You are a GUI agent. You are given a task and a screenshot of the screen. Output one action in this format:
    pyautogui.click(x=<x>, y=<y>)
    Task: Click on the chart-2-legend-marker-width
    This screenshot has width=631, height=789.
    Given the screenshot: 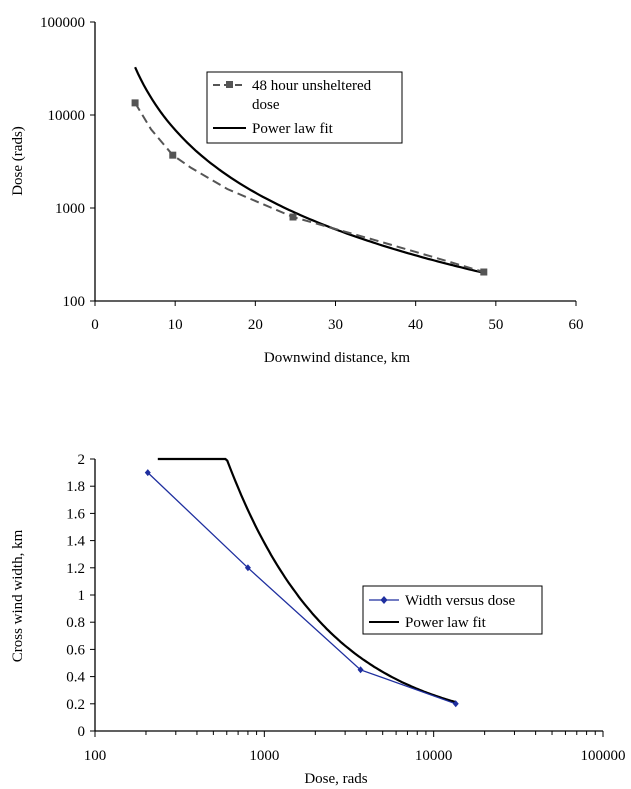 What is the action you would take?
    pyautogui.click(x=384, y=600)
    